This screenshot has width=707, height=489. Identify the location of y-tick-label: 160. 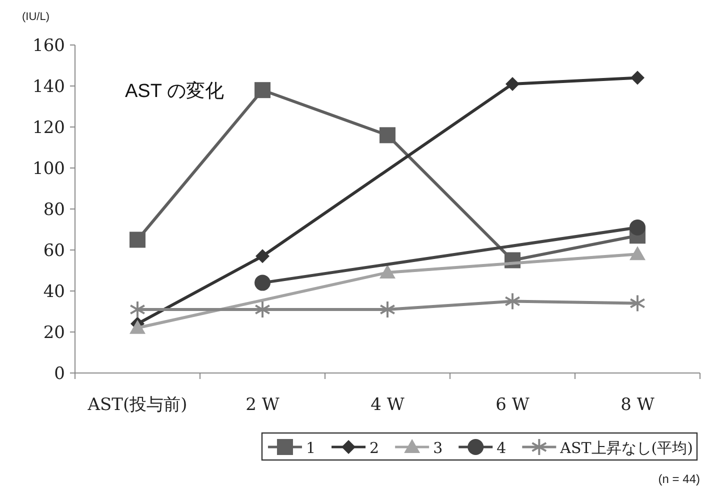
(48, 46).